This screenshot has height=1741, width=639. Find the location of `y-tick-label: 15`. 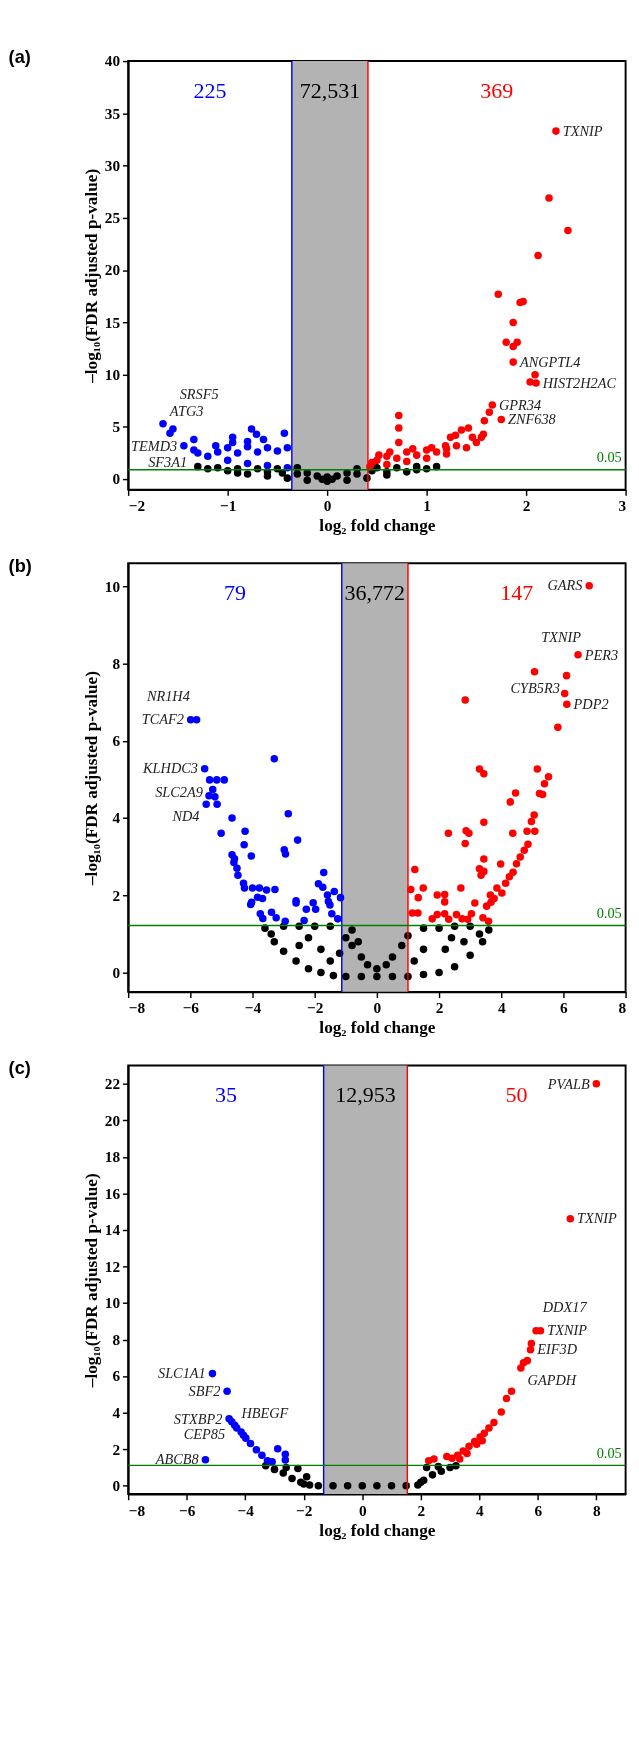

y-tick-label: 15 is located at coordinates (112, 322).